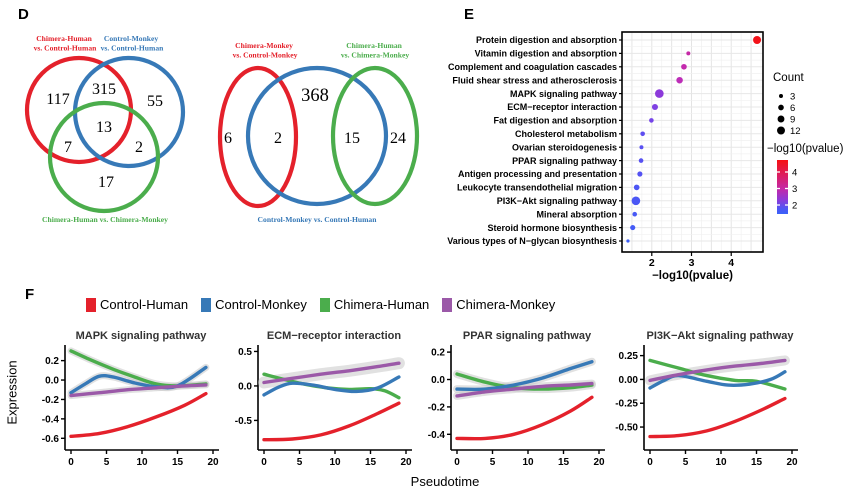 The width and height of the screenshot is (863, 499). I want to click on venn-left-count-blue-only: 55, so click(155, 101).